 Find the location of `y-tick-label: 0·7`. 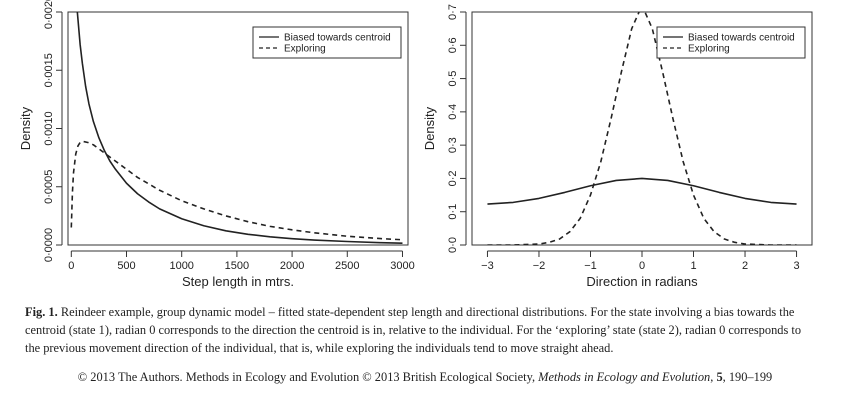

y-tick-label: 0·7 is located at coordinates (453, 12).